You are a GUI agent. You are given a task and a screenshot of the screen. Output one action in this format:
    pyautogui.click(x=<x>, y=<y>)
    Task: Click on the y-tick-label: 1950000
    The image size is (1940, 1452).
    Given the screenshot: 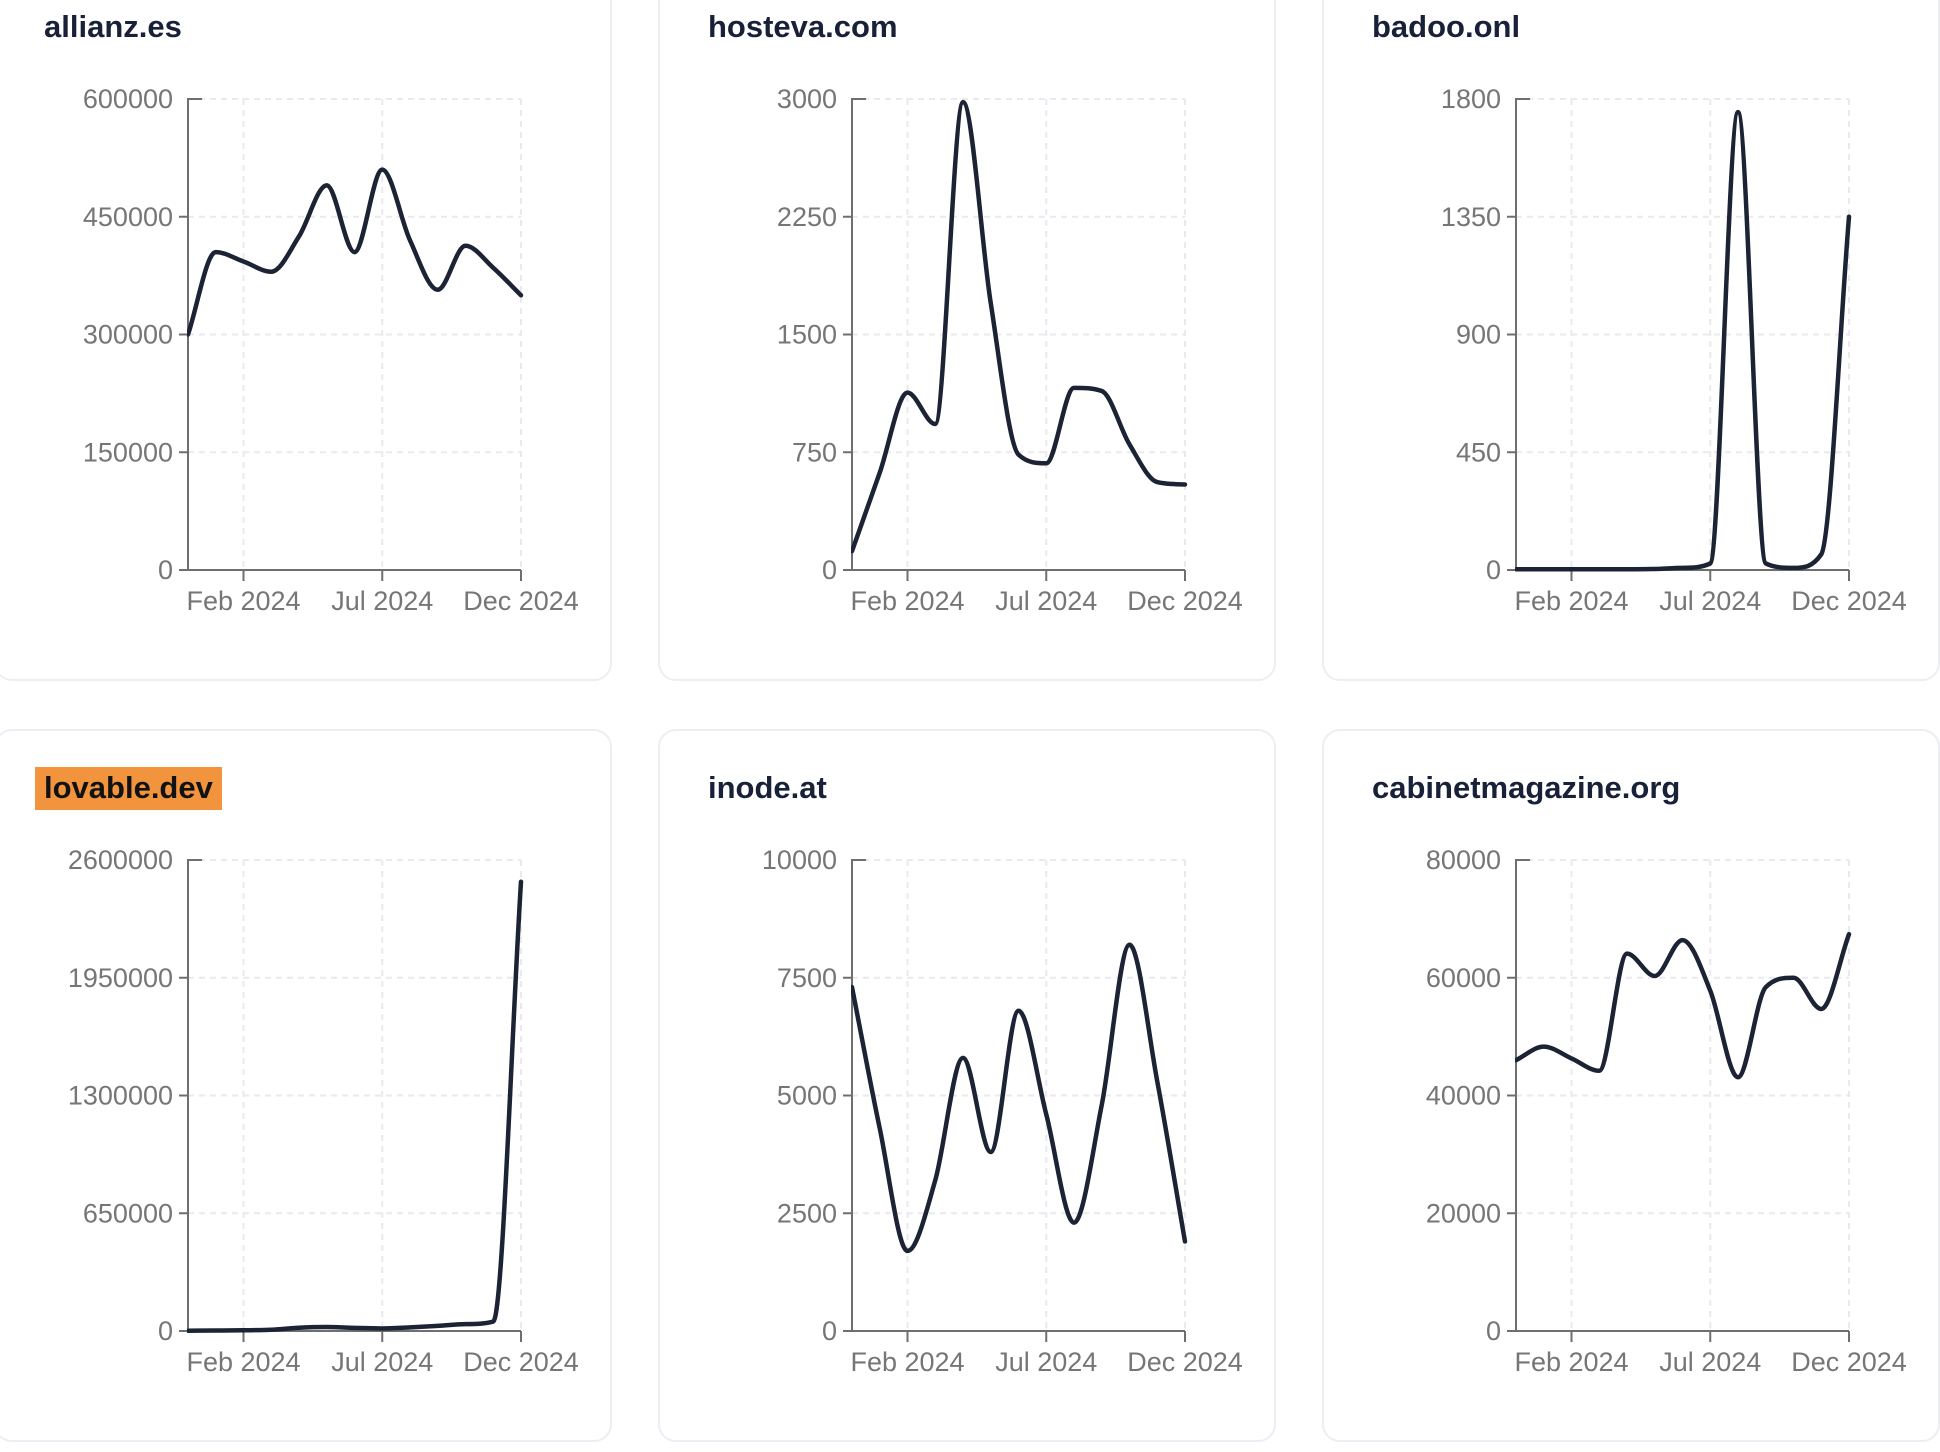 What is the action you would take?
    pyautogui.click(x=120, y=978)
    